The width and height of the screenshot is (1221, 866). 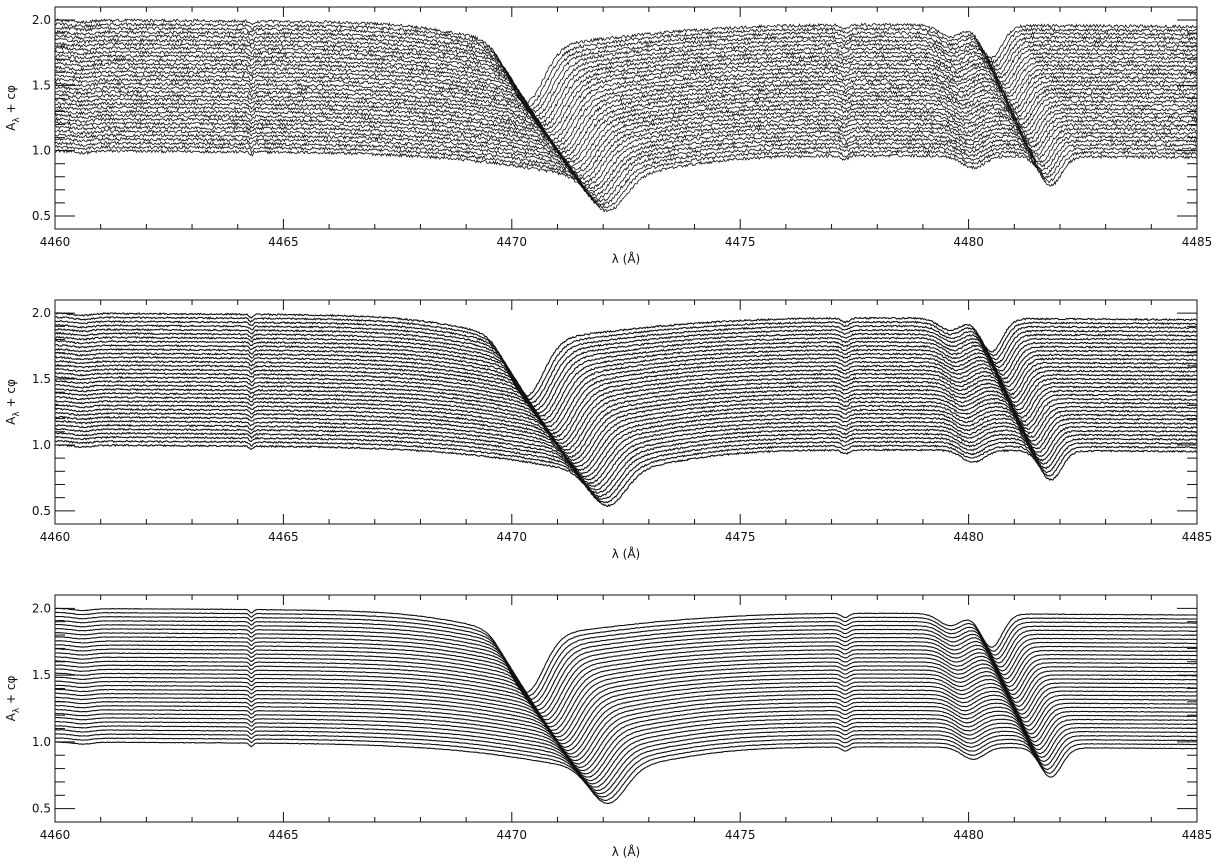 I want to click on y-tick-label: 0.5, so click(x=41, y=809).